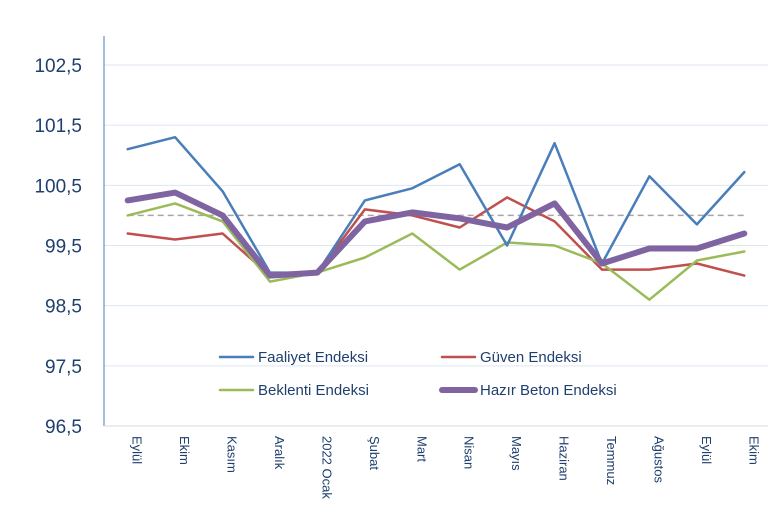  Describe the element at coordinates (58, 186) in the screenshot. I see `y-tick-label: 100,5` at that location.